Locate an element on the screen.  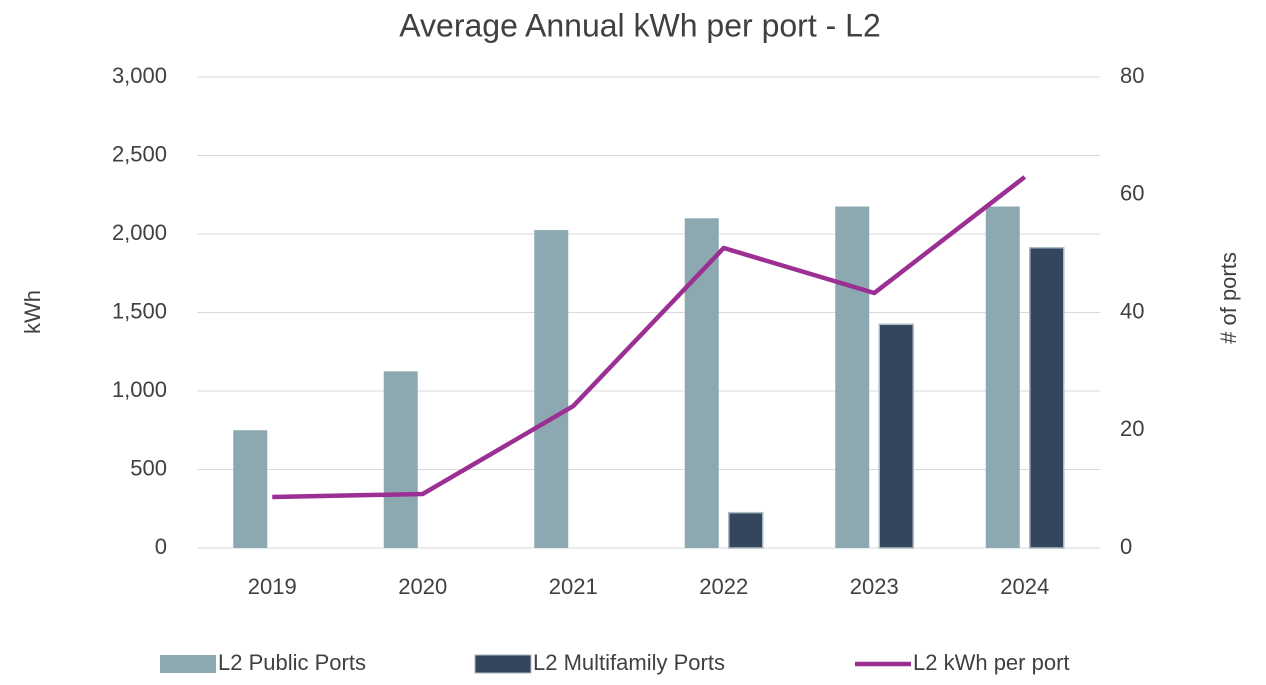
legend-label: L2 Public Ports is located at coordinates (292, 662).